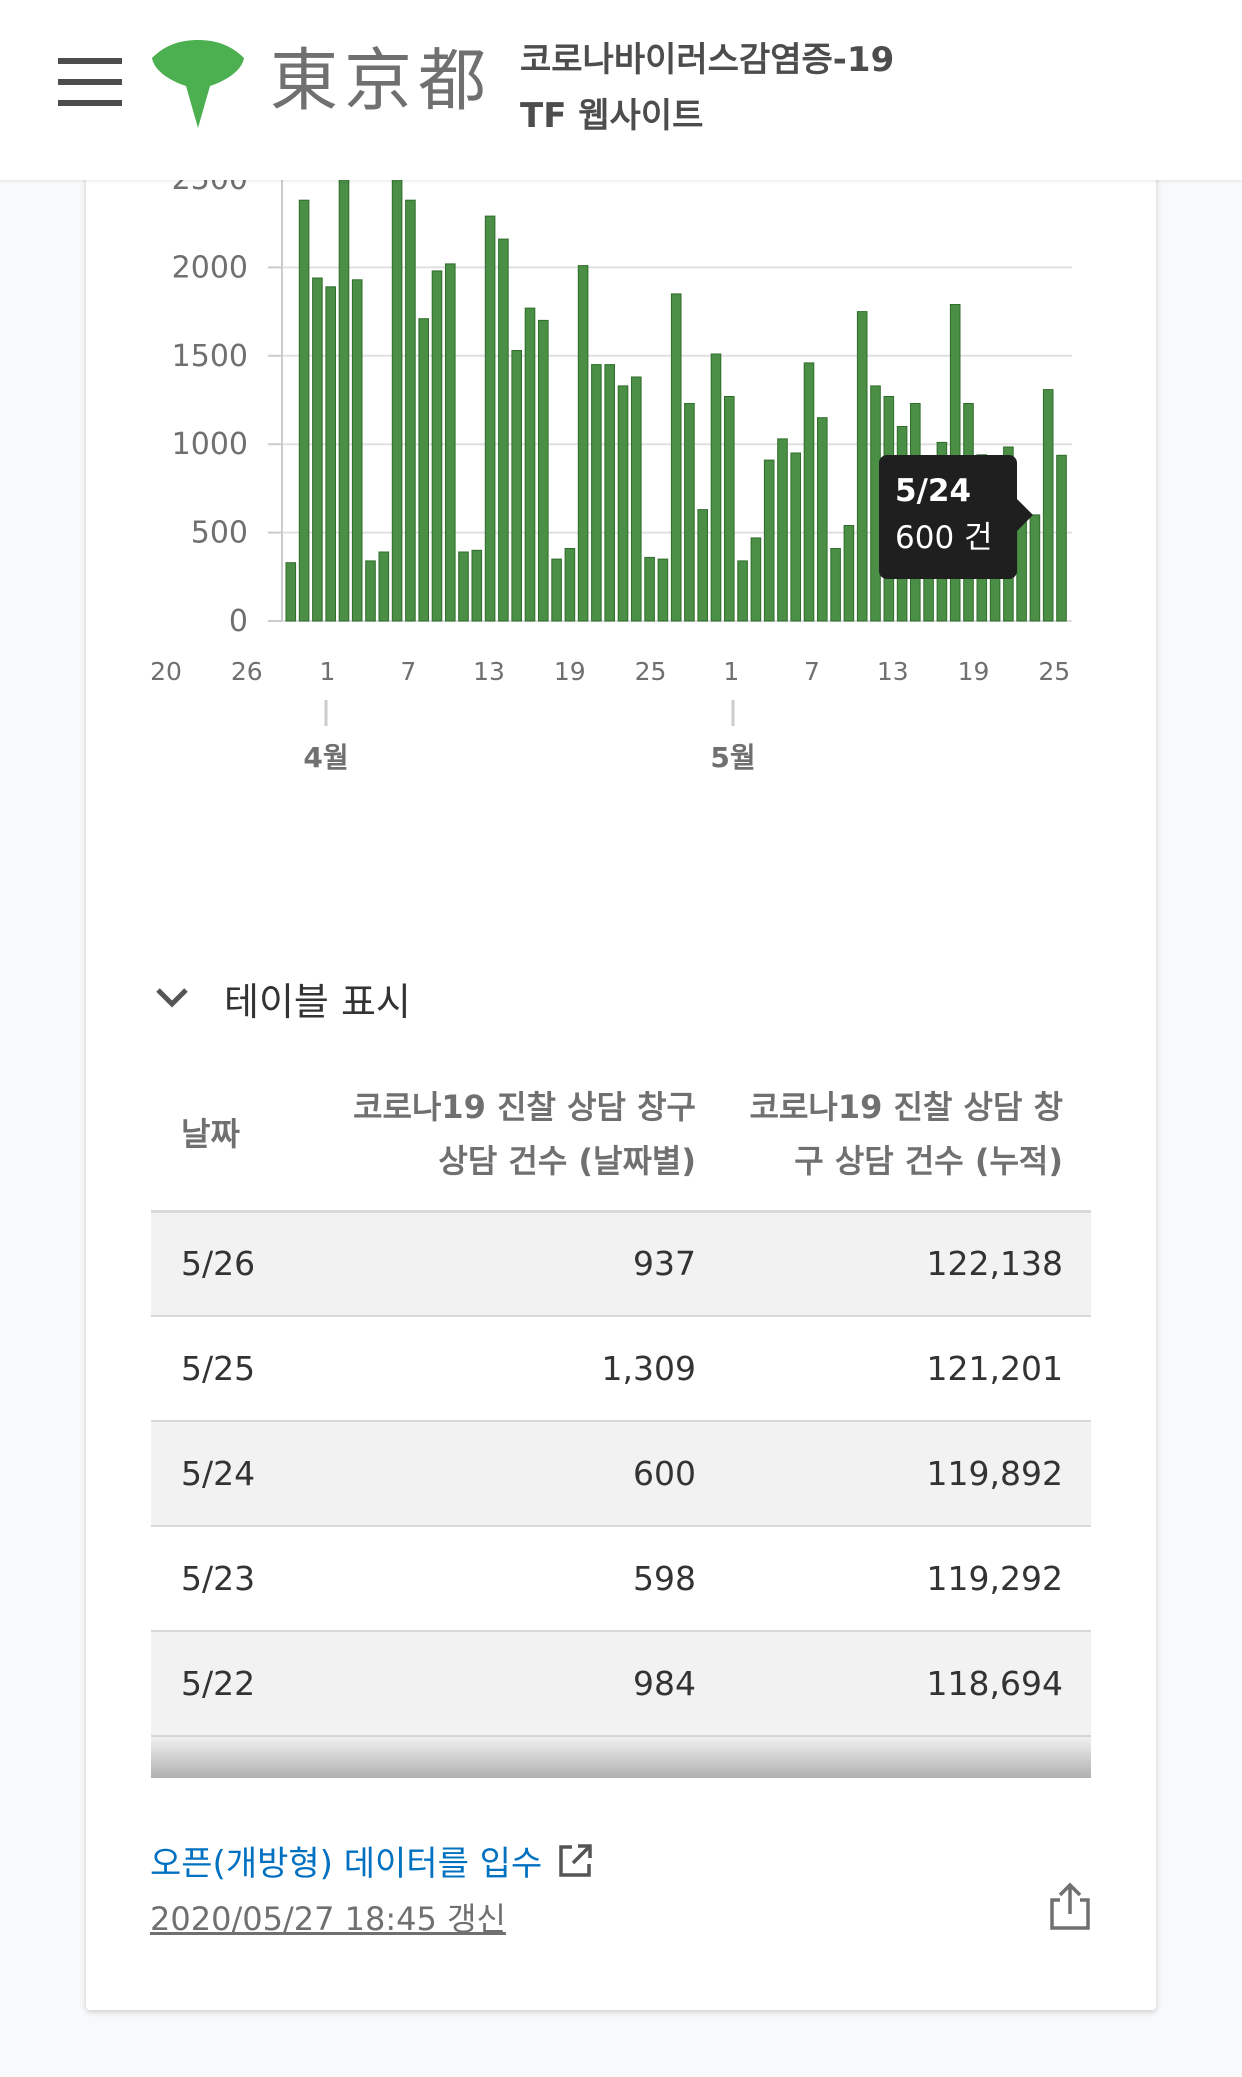 The image size is (1242, 2077). I want to click on table-row: 5/26 937 122,138, so click(621, 1264).